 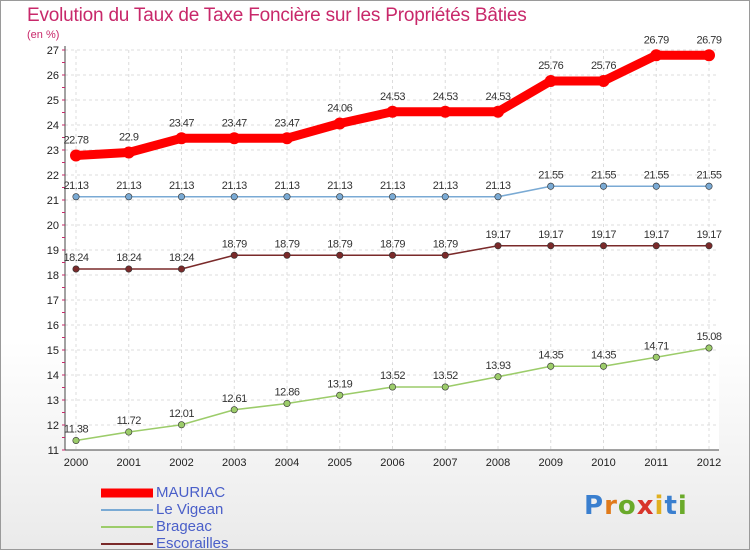 I want to click on data-label-mauriac: 25.76, so click(x=603, y=66).